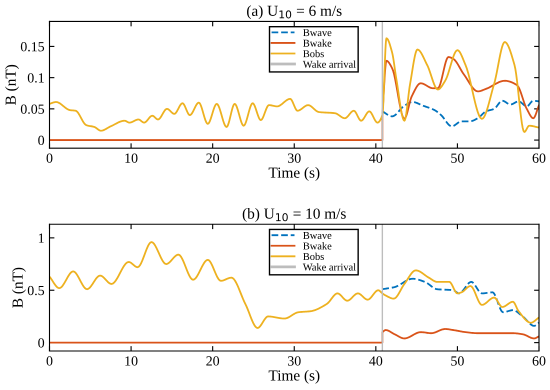  I want to click on y-tick-label: 0.15, so click(32, 47).